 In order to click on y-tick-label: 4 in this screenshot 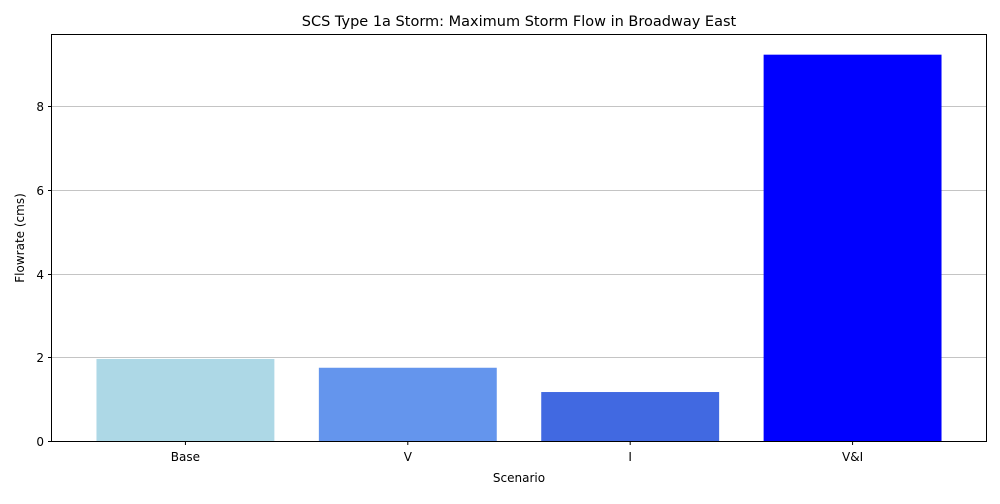, I will do `click(40, 275)`.